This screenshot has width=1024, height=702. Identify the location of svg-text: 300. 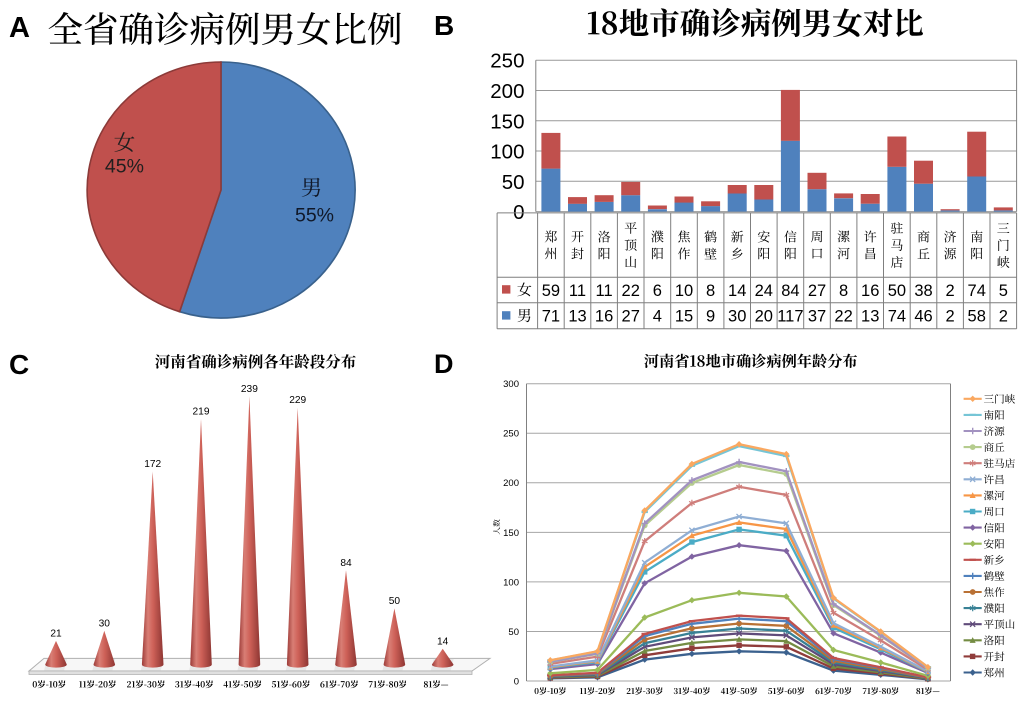
(511, 384).